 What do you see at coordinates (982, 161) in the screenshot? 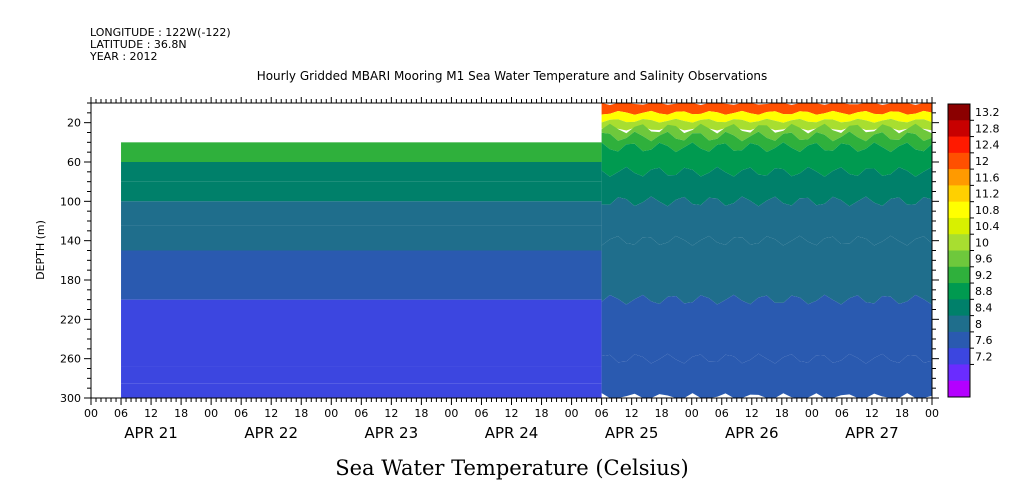
I see `colorbar-label: 12` at bounding box center [982, 161].